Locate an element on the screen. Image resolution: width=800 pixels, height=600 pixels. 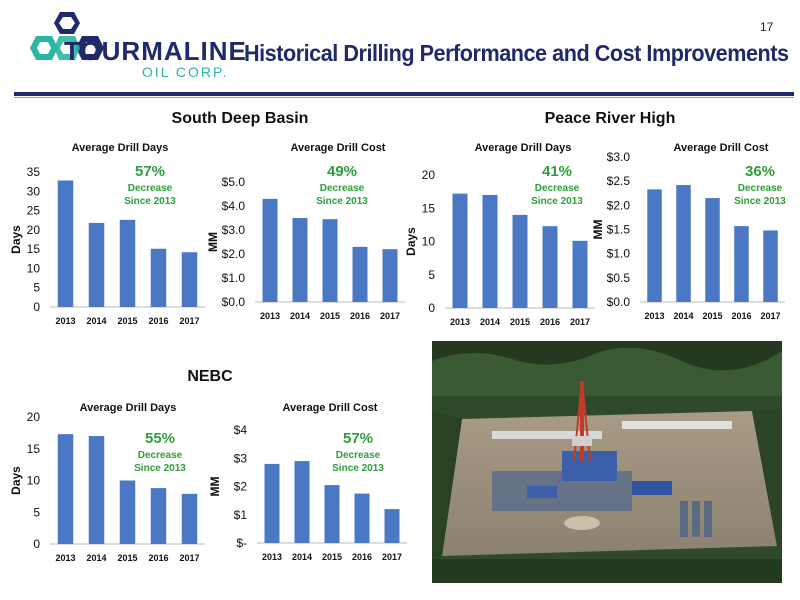
y-tick-label: $2 is located at coordinates (241, 487).